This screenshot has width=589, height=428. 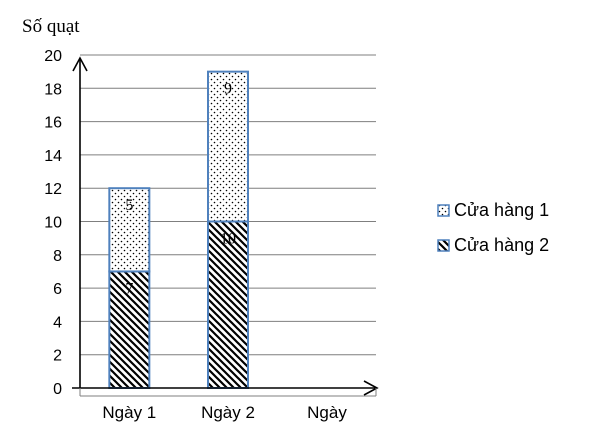 What do you see at coordinates (53, 123) in the screenshot?
I see `y-tick-label: 16` at bounding box center [53, 123].